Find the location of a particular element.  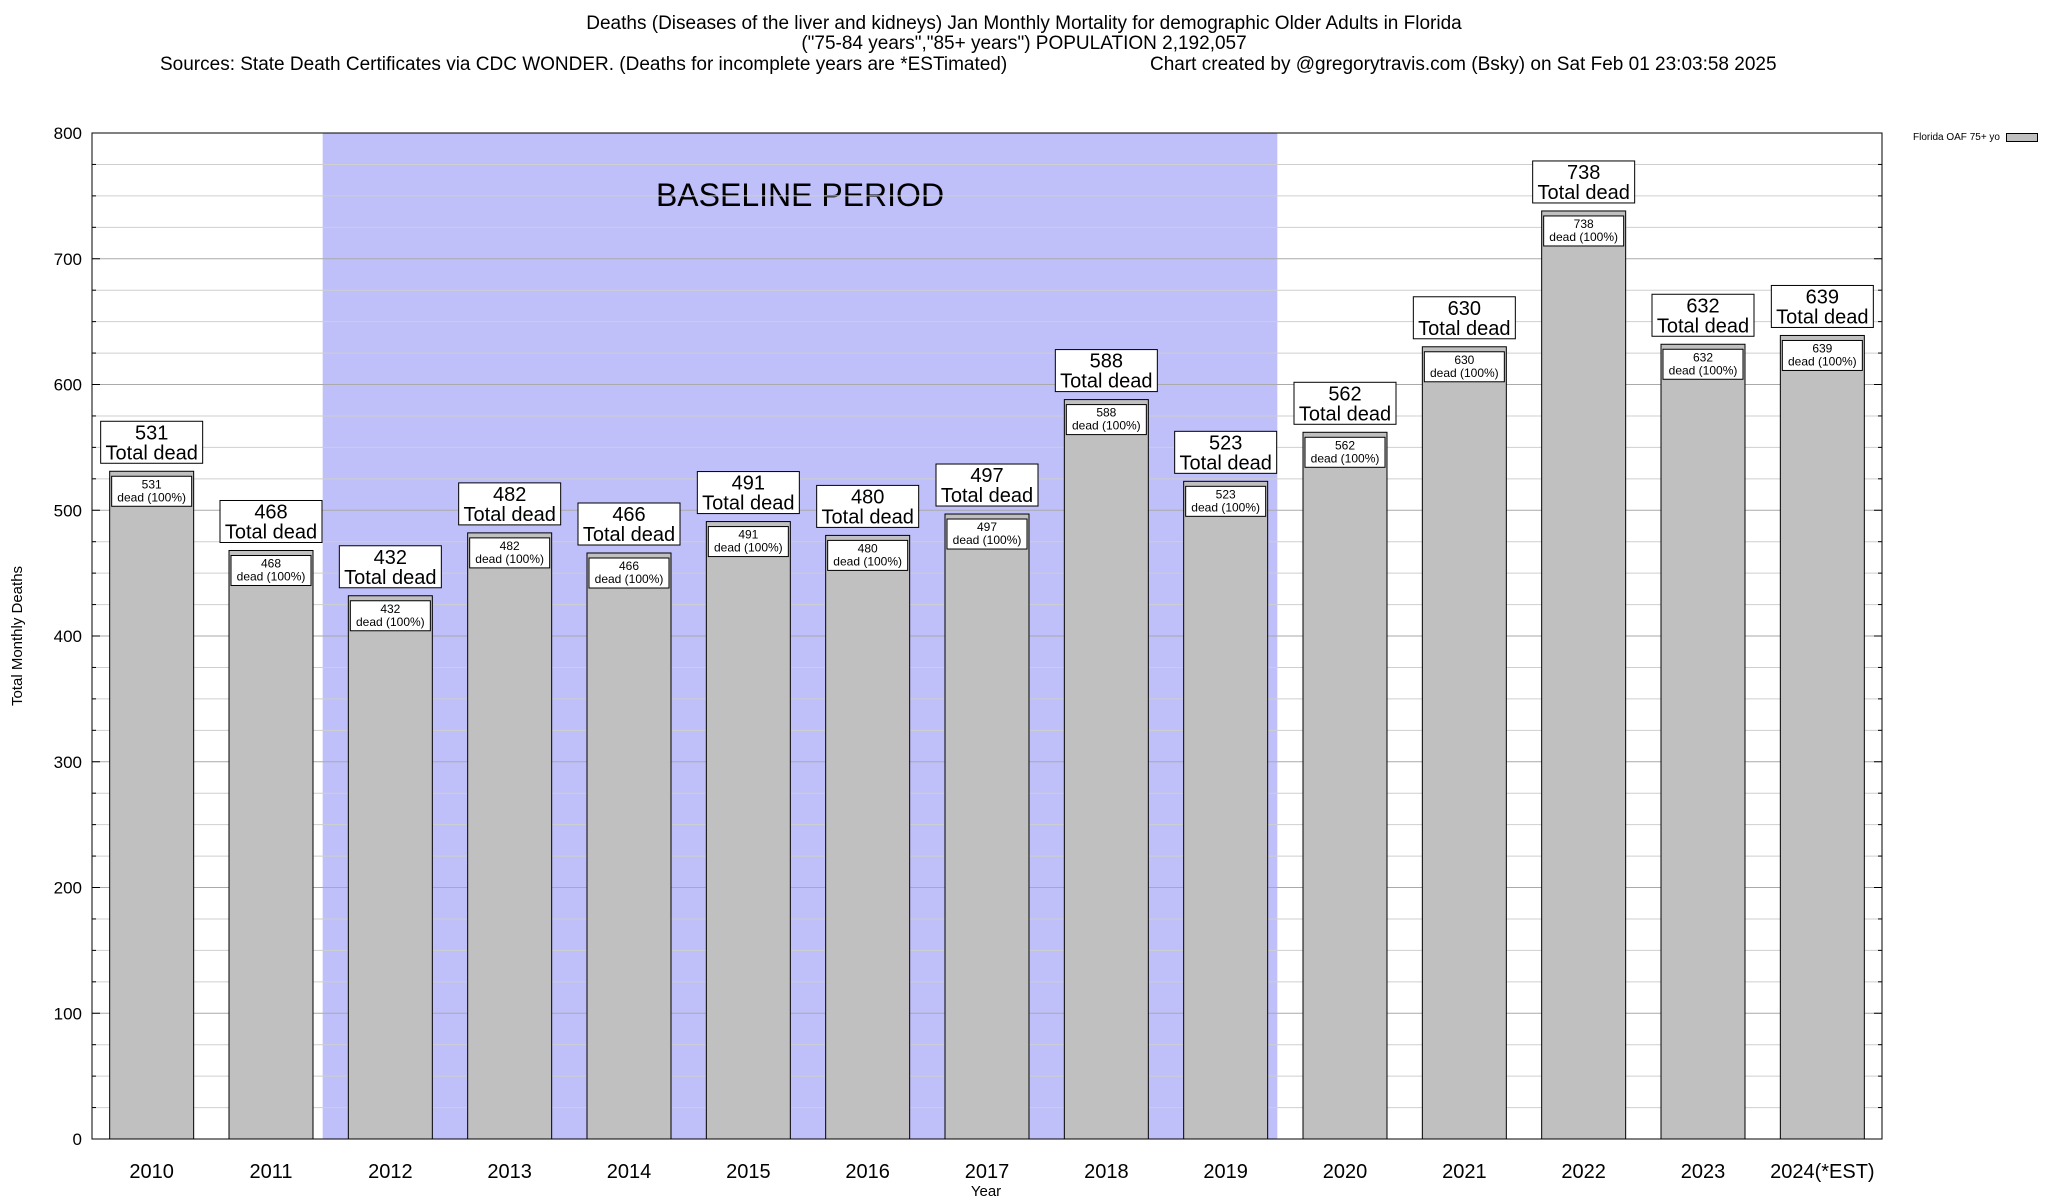

x-tick-label: 2019 is located at coordinates (1225, 1172).